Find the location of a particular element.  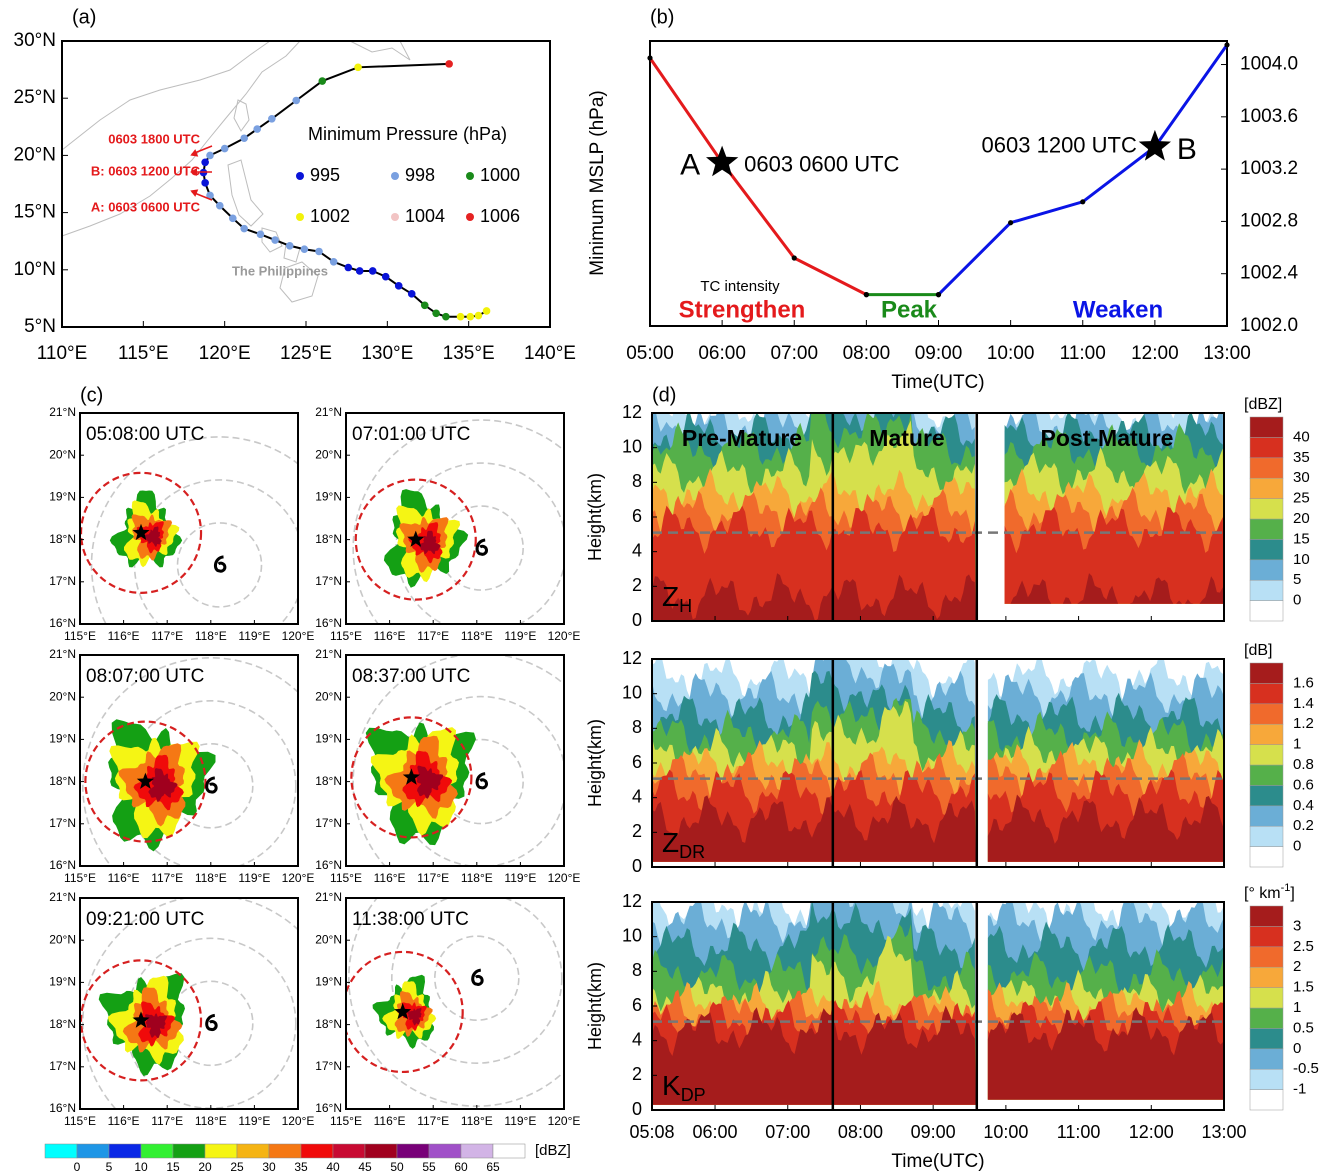

series-line is located at coordinates (758, 176).